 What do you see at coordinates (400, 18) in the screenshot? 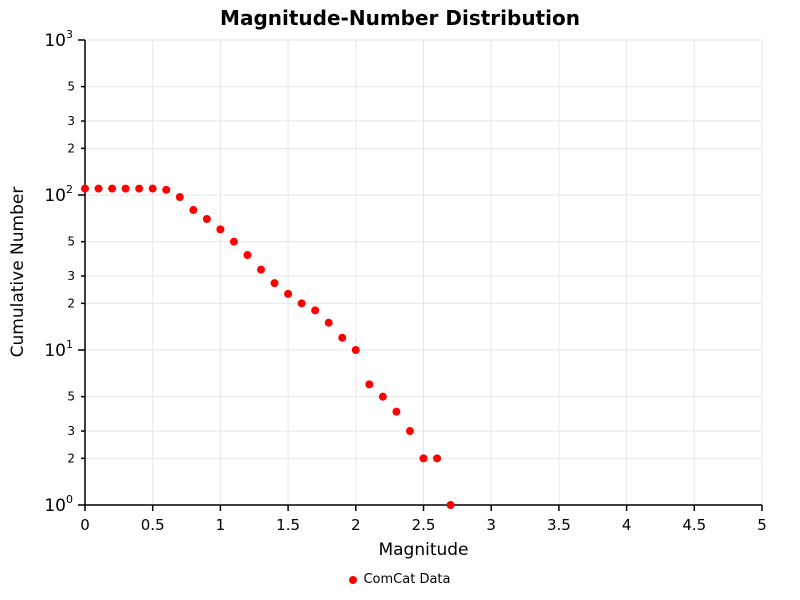
I see `chart-title: Magnitude-Number Distribution` at bounding box center [400, 18].